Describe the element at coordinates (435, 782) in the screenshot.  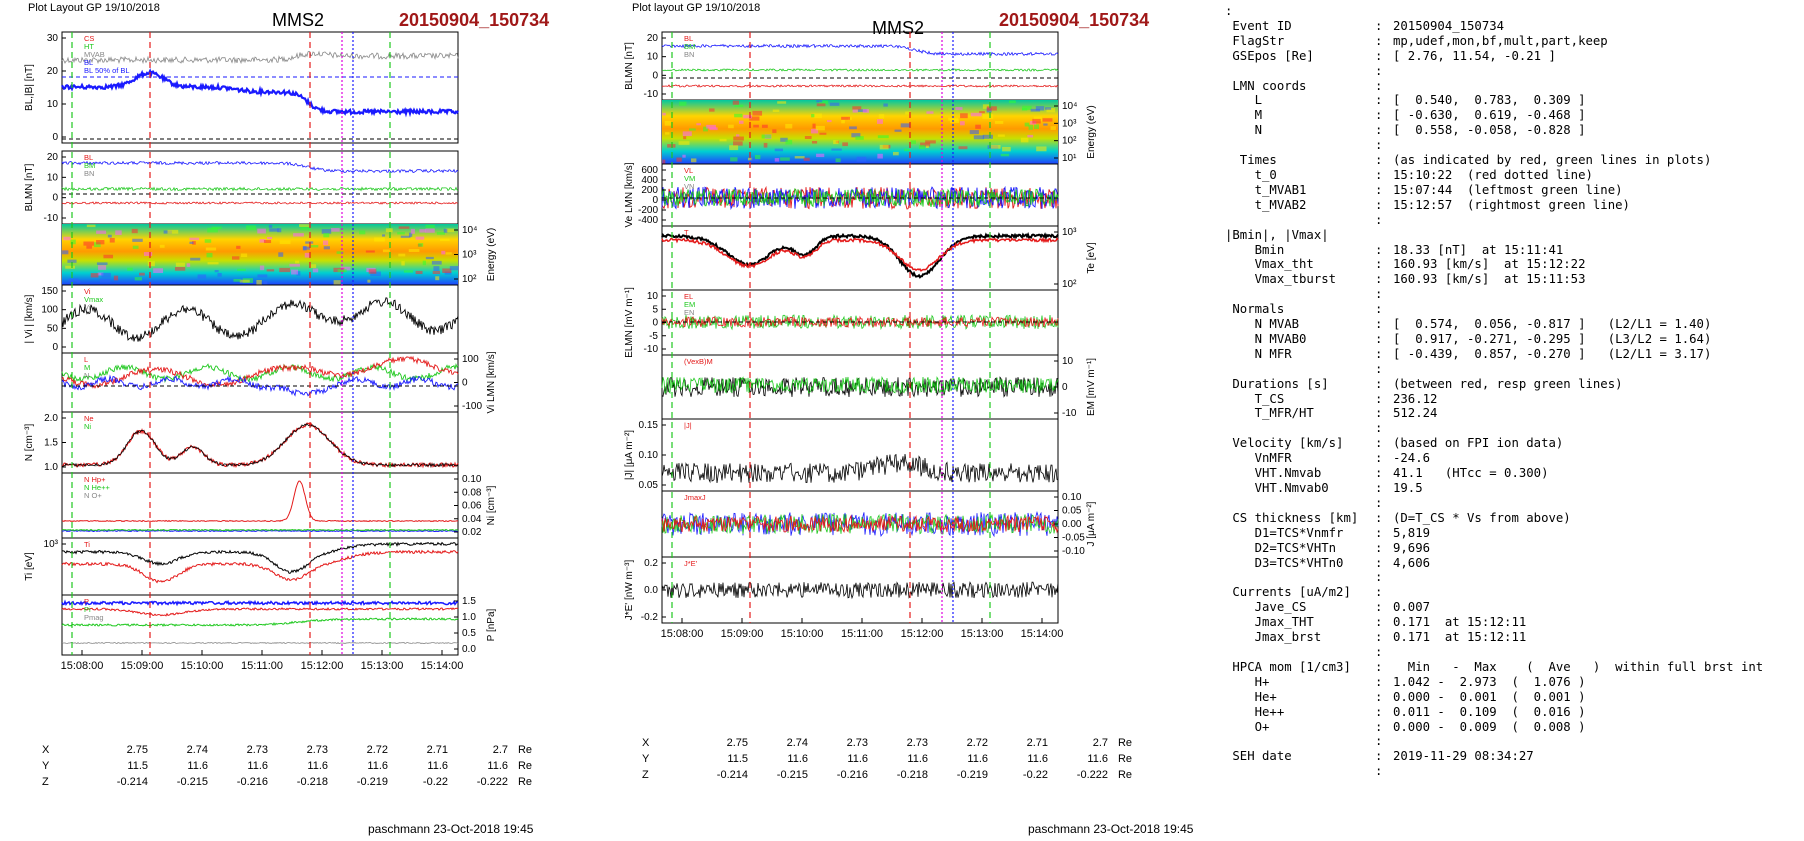
I see `coord-value: -0.22` at that location.